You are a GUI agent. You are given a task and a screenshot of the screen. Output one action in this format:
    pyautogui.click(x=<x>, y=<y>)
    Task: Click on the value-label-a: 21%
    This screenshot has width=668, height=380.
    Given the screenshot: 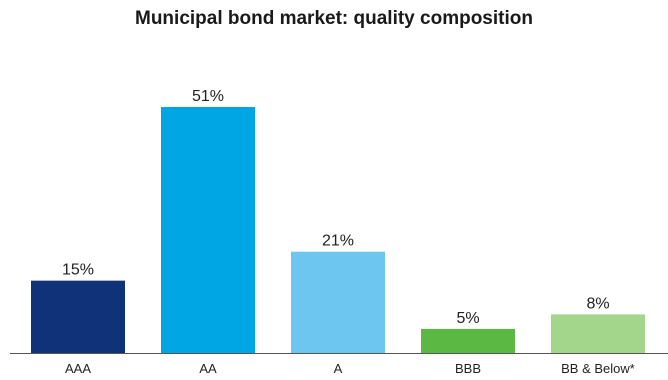 What is the action you would take?
    pyautogui.click(x=338, y=241)
    